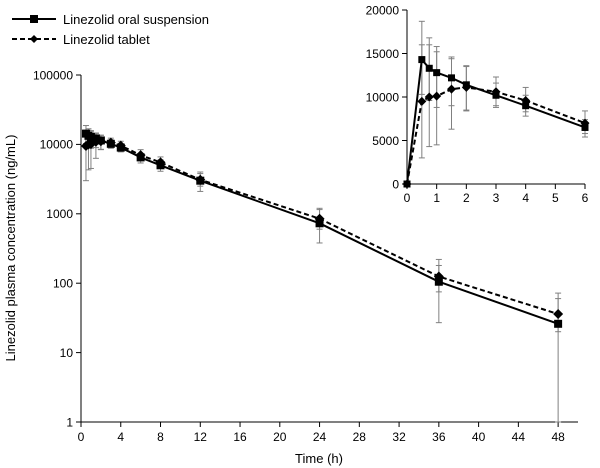 Image resolution: width=600 pixels, height=468 pixels. Describe the element at coordinates (34, 39) in the screenshot. I see `legend-marker-diamond` at that location.